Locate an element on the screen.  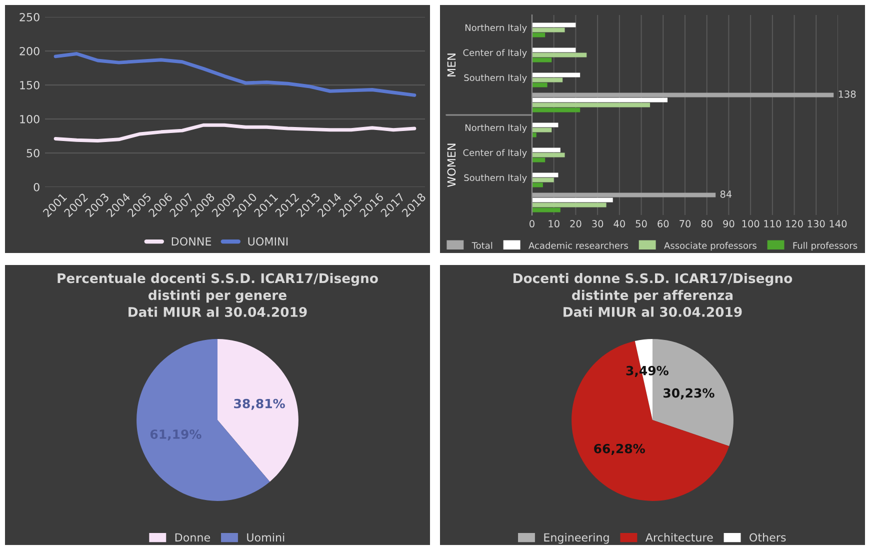
x-tick-label: 130 is located at coordinates (816, 224).